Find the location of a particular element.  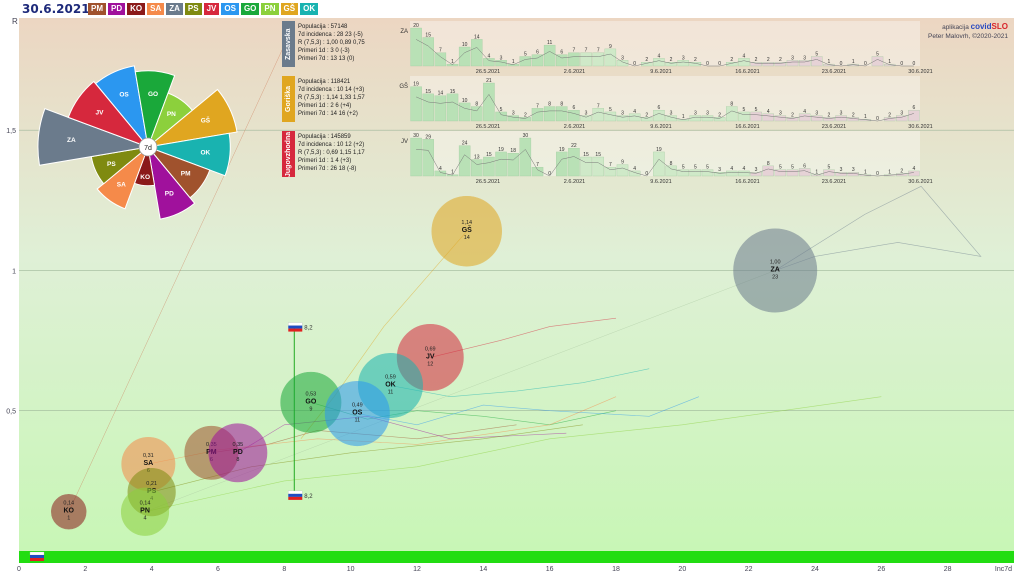

region-button-ko: KO is located at coordinates (136, 9).